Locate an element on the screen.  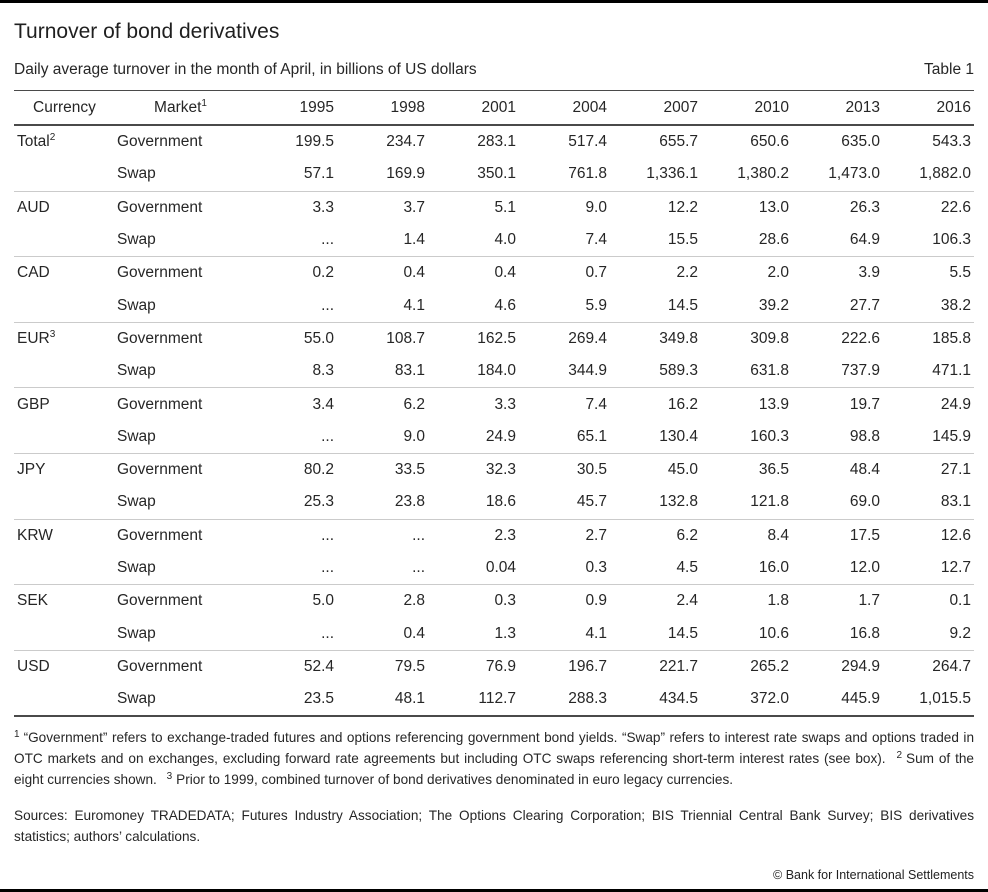
table-row: Swap... 0.4 1.3 4.1 14.5 10.6 16.8 9.2 is located at coordinates (494, 633).